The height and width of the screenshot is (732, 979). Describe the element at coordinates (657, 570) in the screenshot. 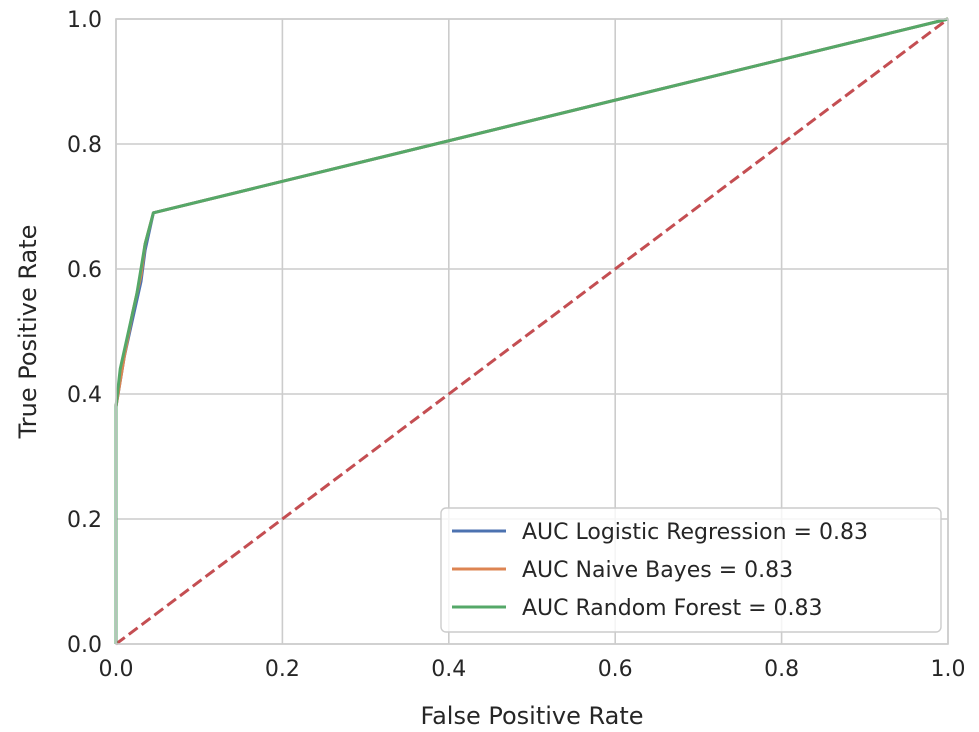

I see `legend-entry: AUC Naive Bayes = 0.83` at that location.